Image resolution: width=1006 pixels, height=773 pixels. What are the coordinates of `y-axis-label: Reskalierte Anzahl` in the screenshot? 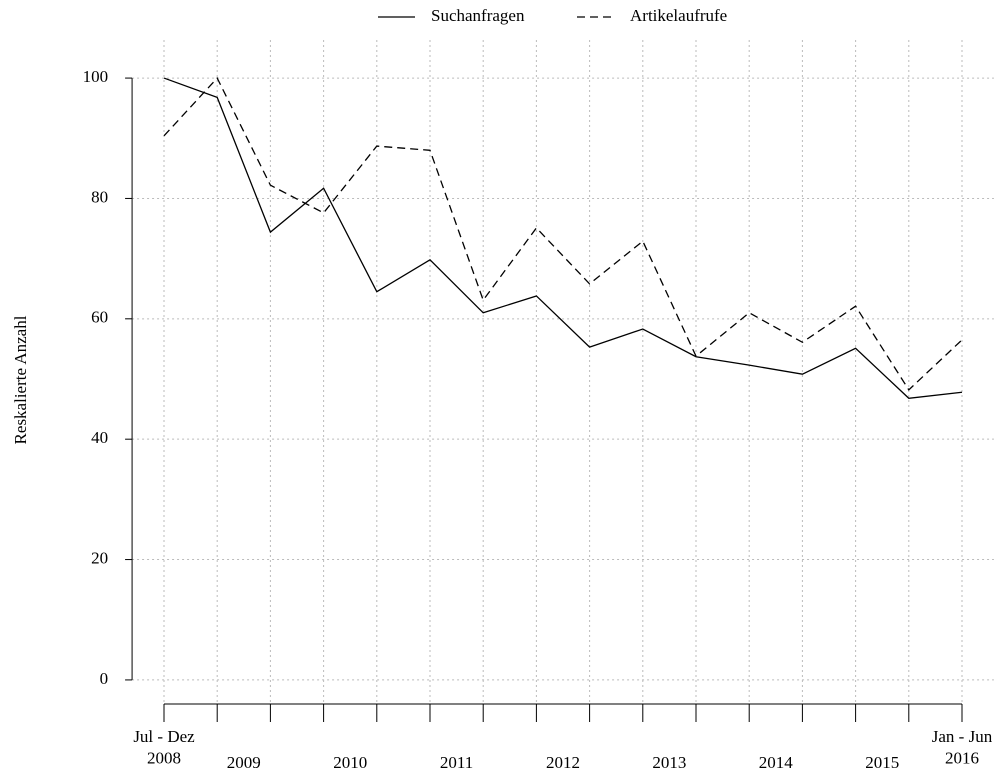 It's located at (20, 379).